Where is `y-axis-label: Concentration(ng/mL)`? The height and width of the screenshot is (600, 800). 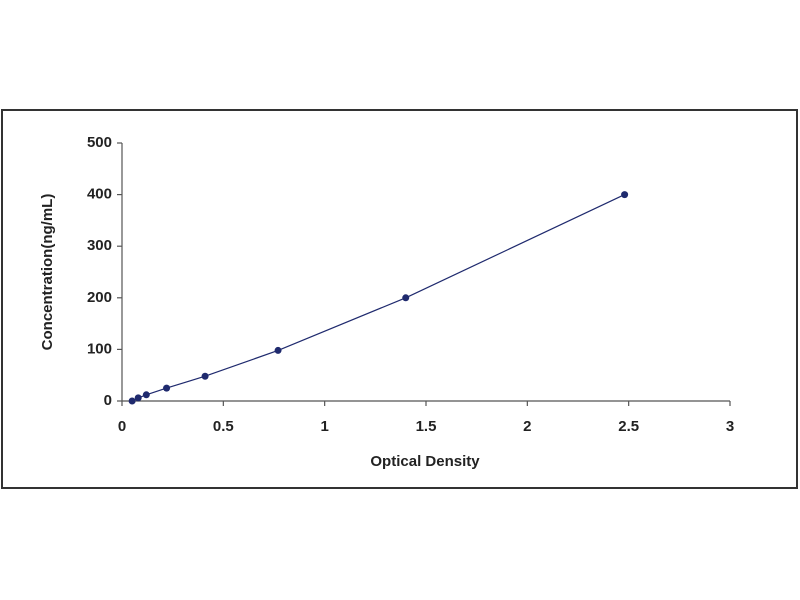
y-axis-label: Concentration(ng/mL) is located at coordinates (47, 272).